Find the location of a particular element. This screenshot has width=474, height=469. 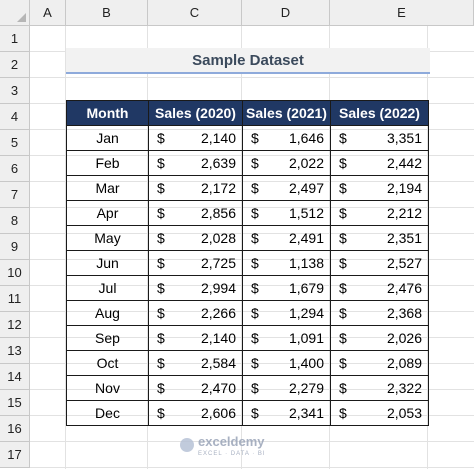

month-cell: Dec is located at coordinates (107, 413).